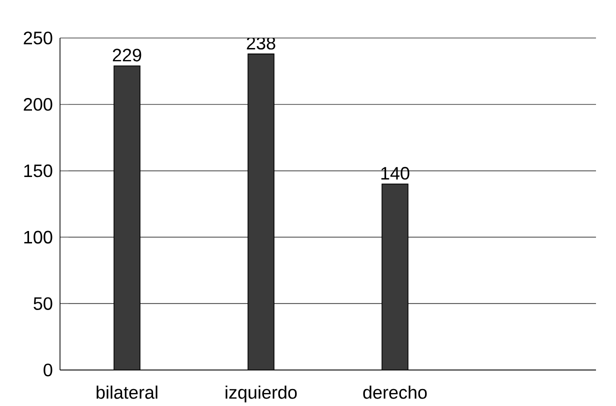  What do you see at coordinates (48, 370) in the screenshot?
I see `y-tick-label: 0` at bounding box center [48, 370].